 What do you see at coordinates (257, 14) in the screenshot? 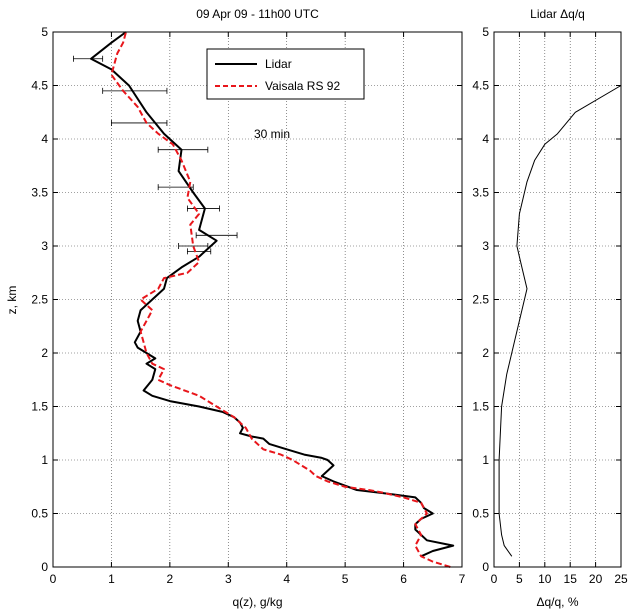
I see `chart-title-left: 09 Apr 09 - 11h00 UTC` at bounding box center [257, 14].